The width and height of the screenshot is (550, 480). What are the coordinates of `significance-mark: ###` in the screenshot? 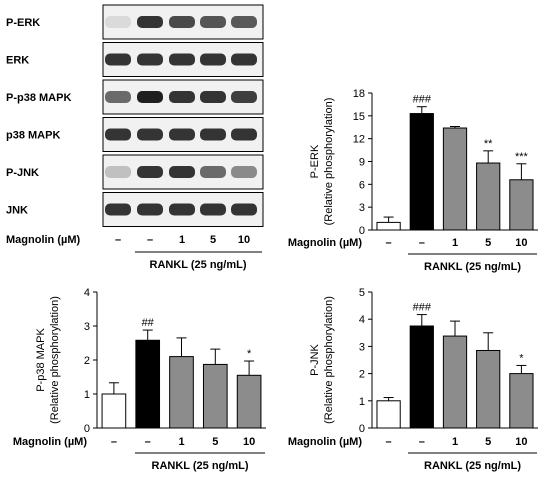 It's located at (422, 100).